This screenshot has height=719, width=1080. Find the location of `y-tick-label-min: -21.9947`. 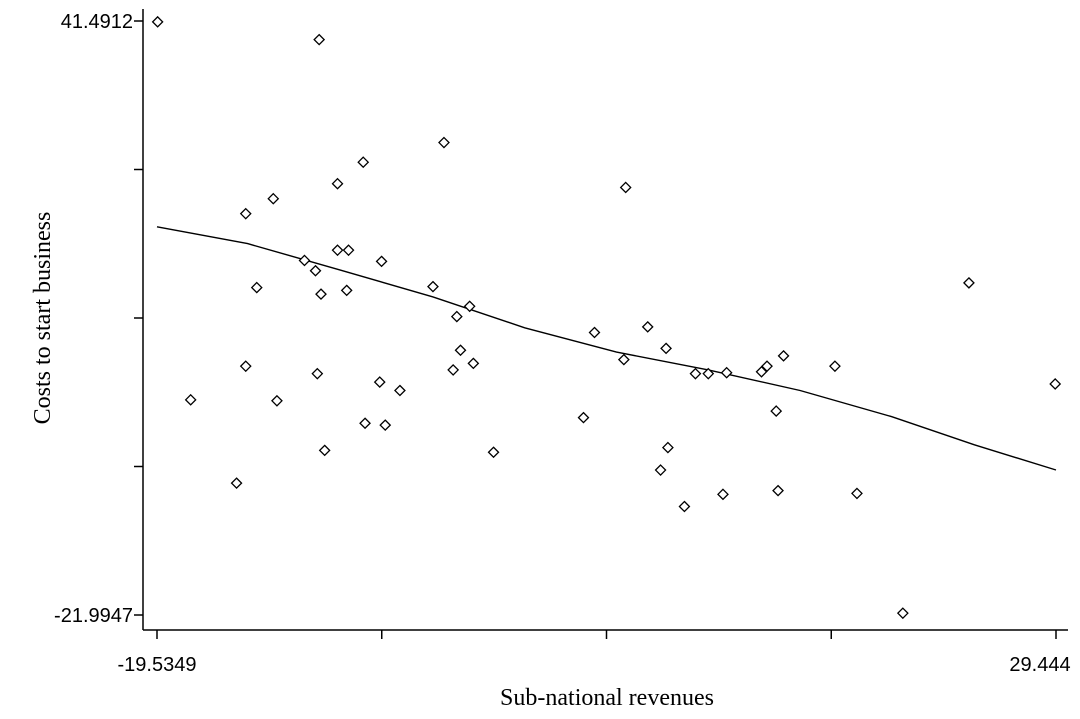

y-tick-label-min: -21.9947 is located at coordinates (93, 616).